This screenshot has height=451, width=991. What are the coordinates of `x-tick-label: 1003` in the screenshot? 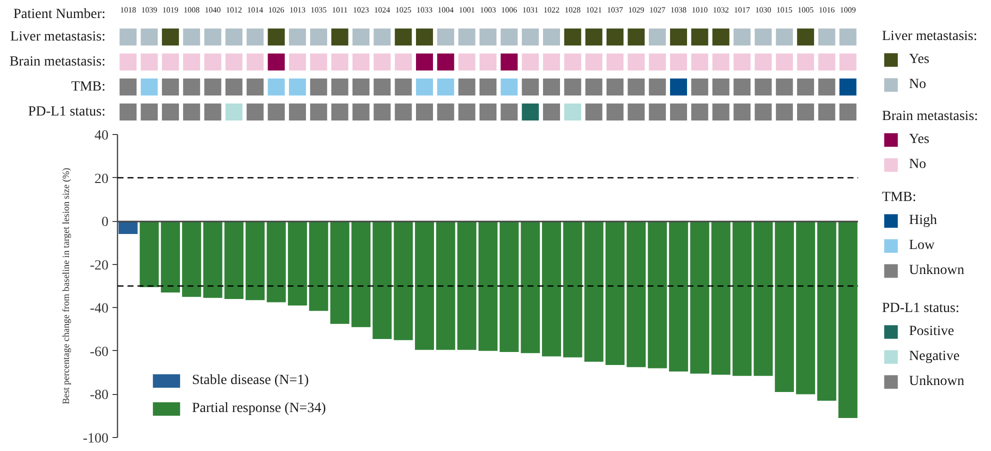 It's located at (488, 10).